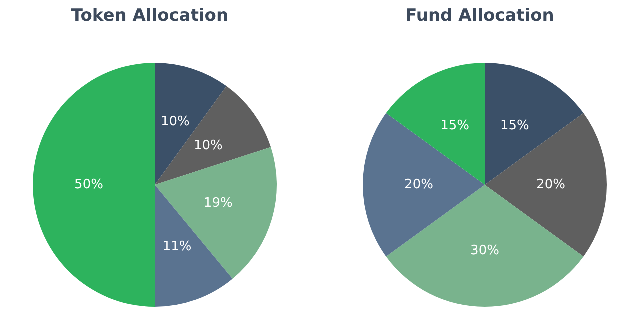 This screenshot has height=320, width=627. Describe the element at coordinates (218, 203) in the screenshot. I see `data-label: 19%` at that location.